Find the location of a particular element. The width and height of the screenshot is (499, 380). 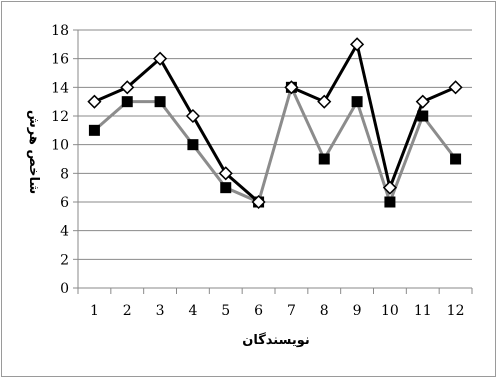

y-tick-label: 14 is located at coordinates (60, 88).